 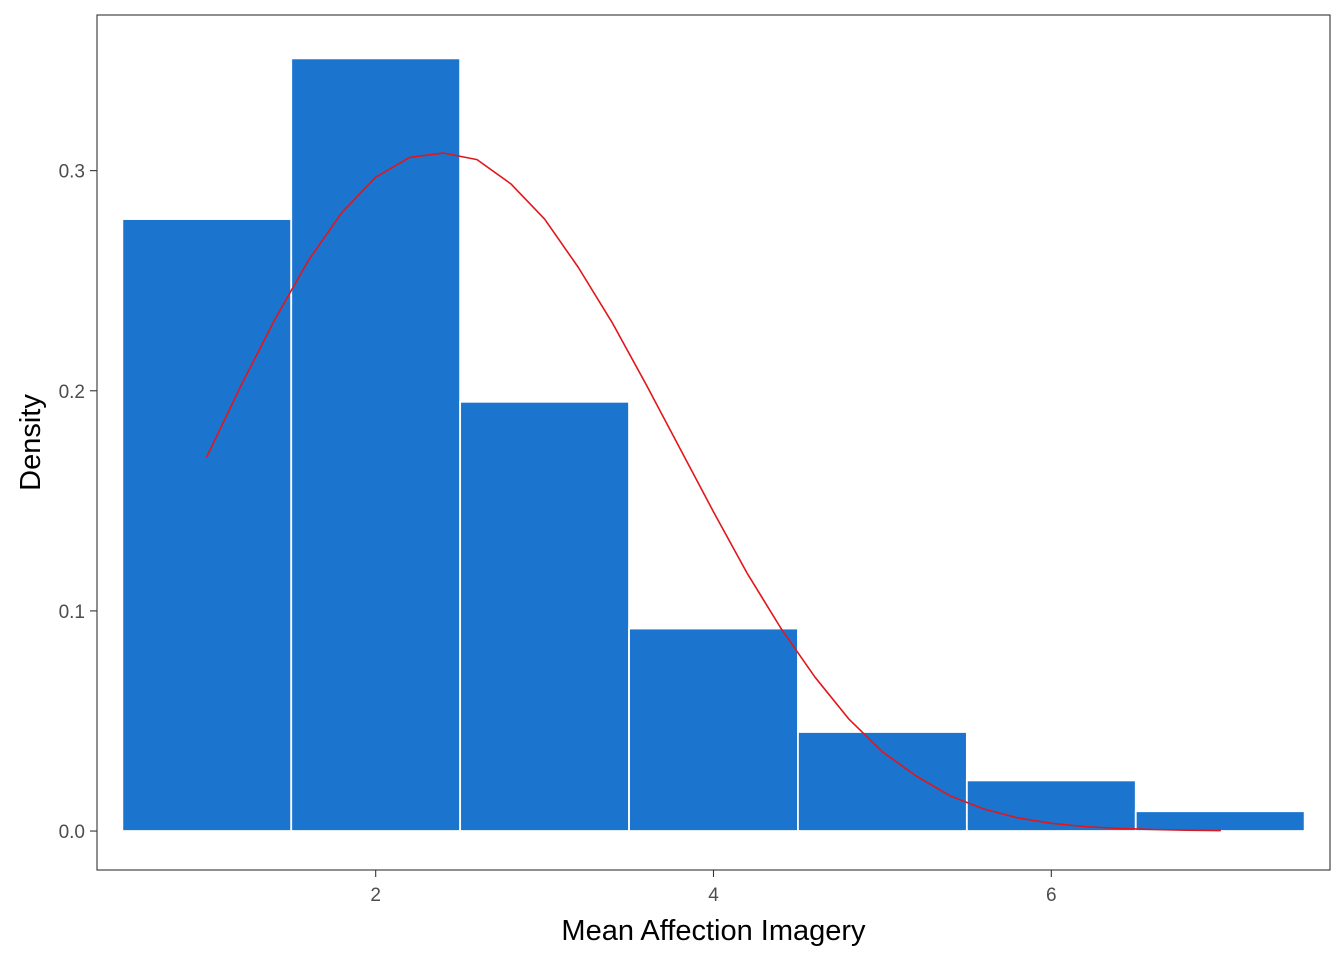 I want to click on x-axis: 2 4 6, so click(x=713, y=888).